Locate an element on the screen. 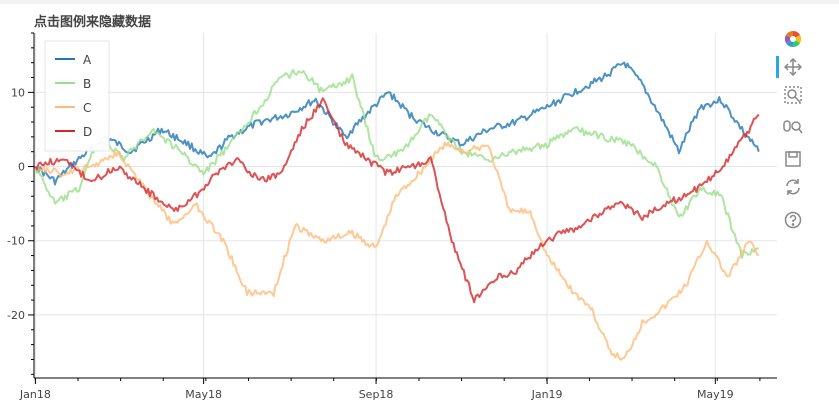  legend-item-a: A is located at coordinates (73, 60).